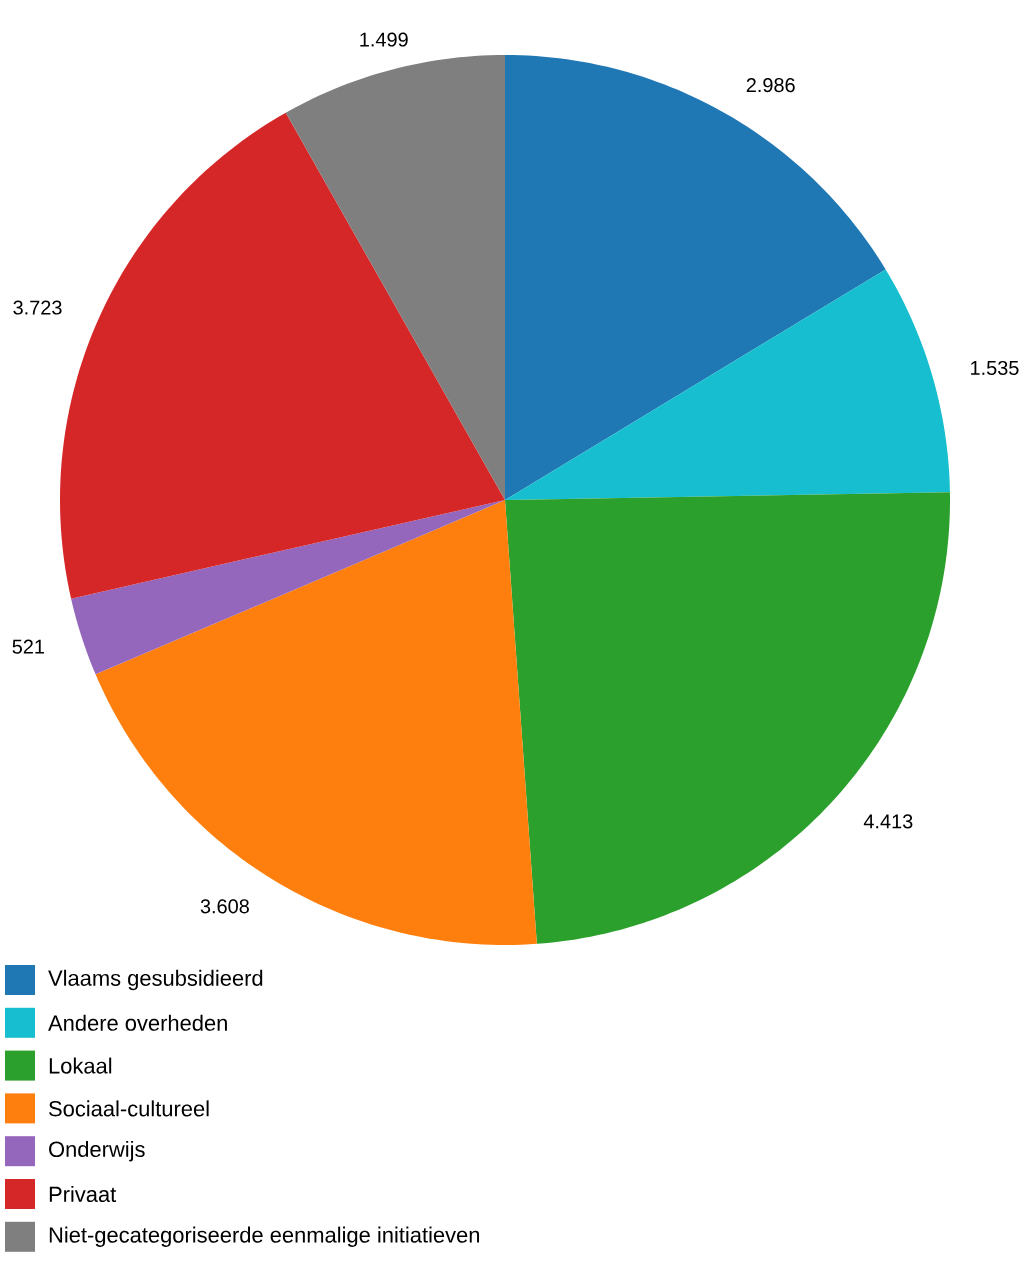 This screenshot has width=1024, height=1261. I want to click on legend-label: Niet-gecategoriseerde eenmalige initiatieven, so click(264, 1236).